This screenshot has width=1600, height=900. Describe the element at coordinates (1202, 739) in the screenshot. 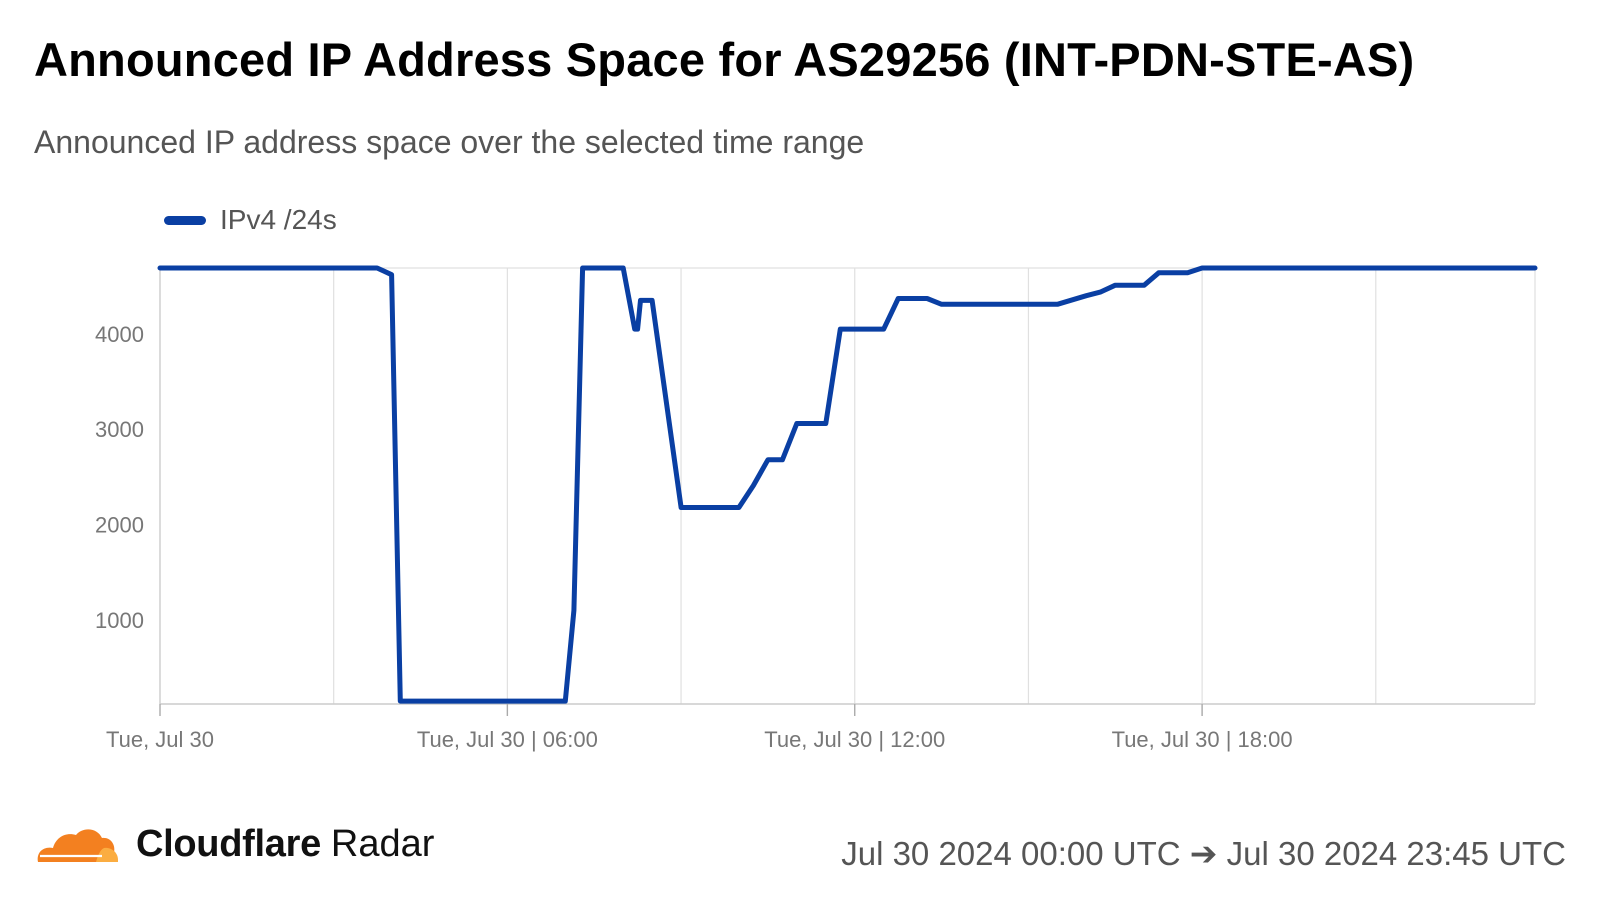

I see `x-tick-label: Tue, Jul 30 | 18:00` at that location.